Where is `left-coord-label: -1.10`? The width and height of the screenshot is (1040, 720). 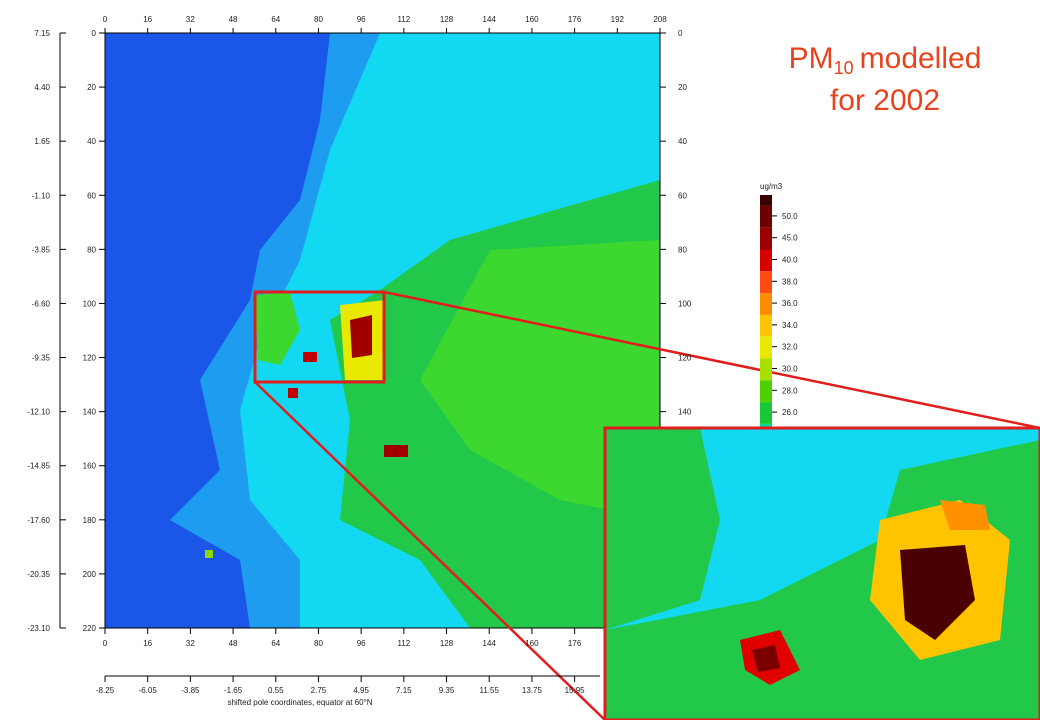
left-coord-label: -1.10 is located at coordinates (41, 195).